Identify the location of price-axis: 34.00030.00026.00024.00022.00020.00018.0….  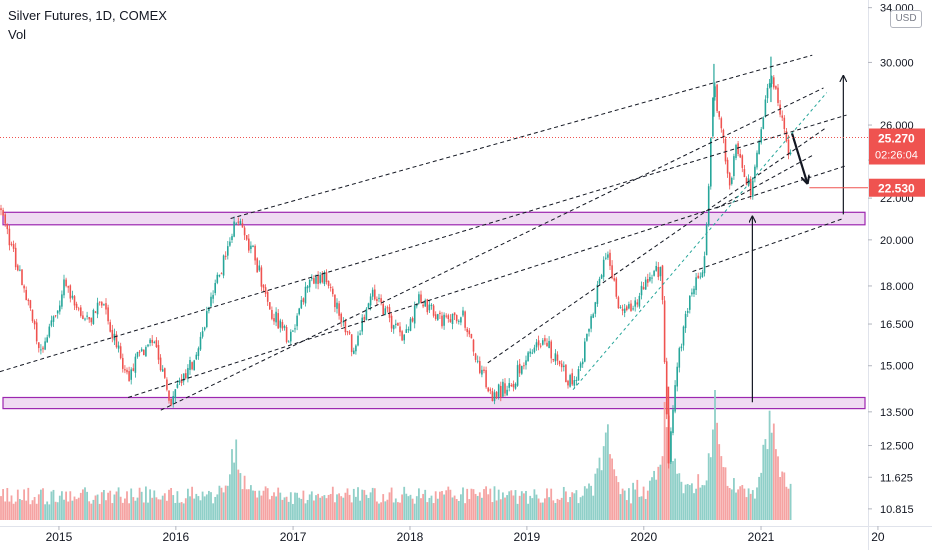
(891, 275).